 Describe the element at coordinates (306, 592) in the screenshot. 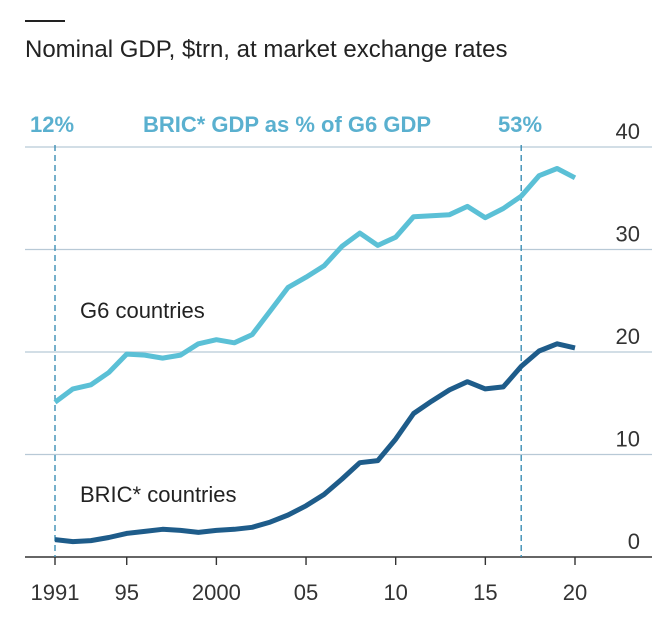

I see `x-tick-label: 05` at that location.